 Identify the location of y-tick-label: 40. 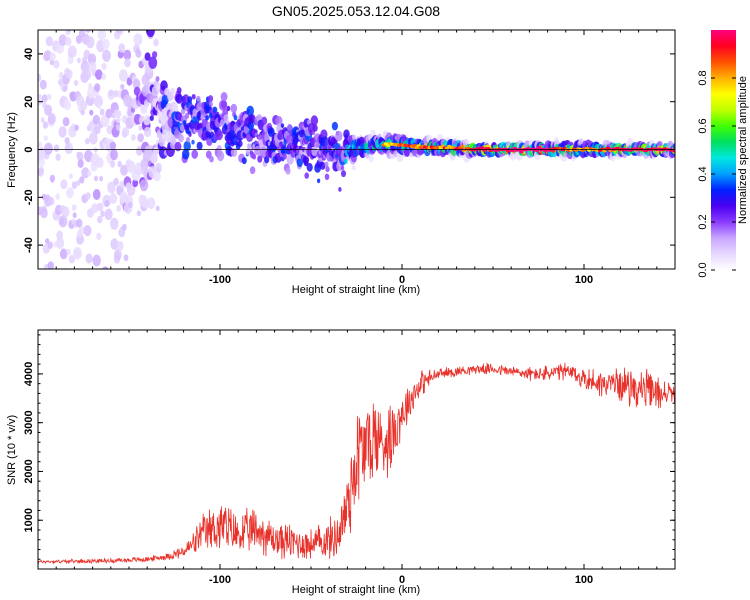
(29, 54).